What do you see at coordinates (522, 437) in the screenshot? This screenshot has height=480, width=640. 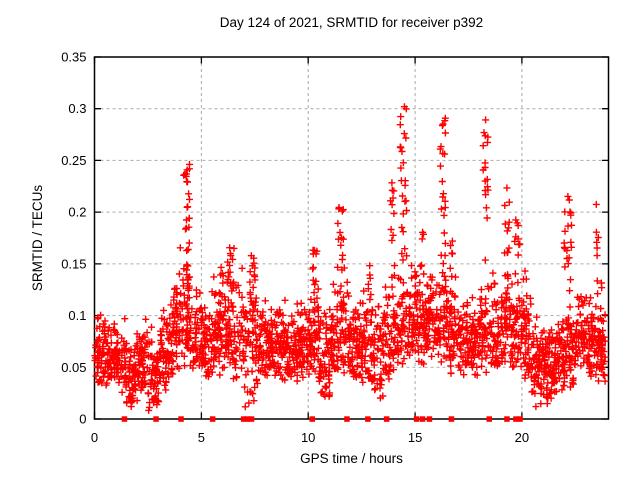 I see `x-tick-label: 20` at bounding box center [522, 437].